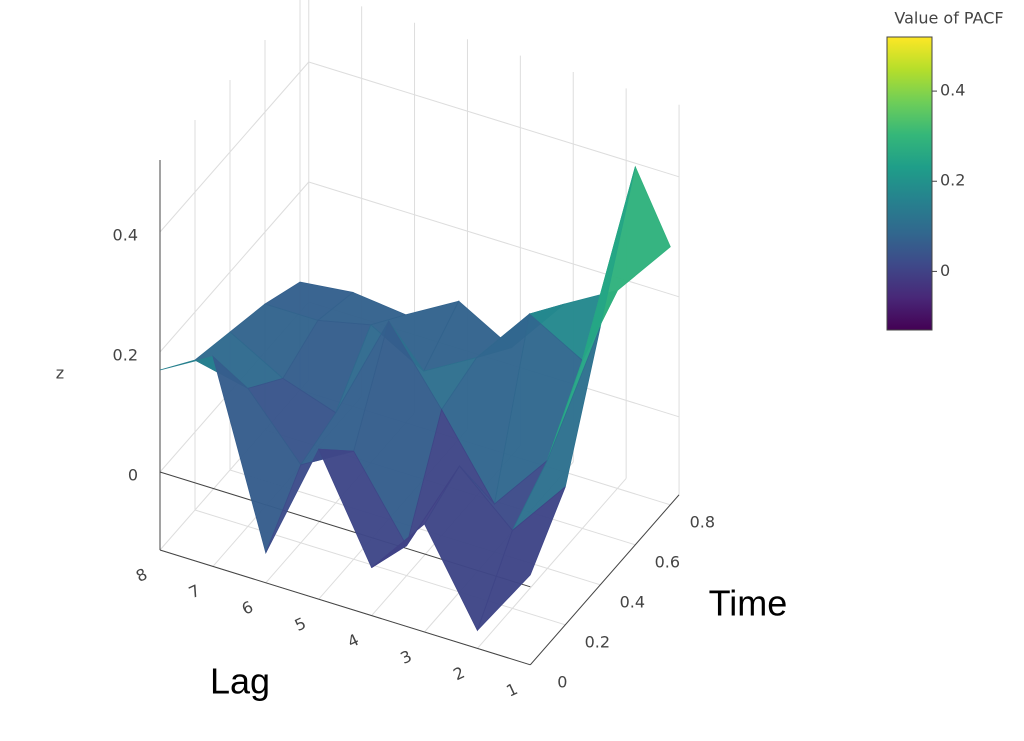  Describe the element at coordinates (300, 625) in the screenshot. I see `x-tick-label: 5` at that location.